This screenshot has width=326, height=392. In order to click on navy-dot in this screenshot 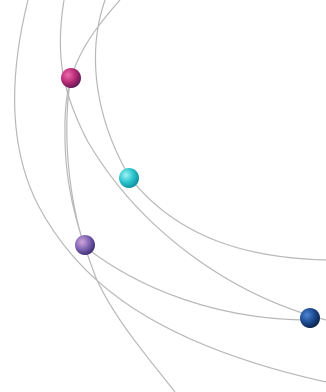, I will do `click(310, 318)`.